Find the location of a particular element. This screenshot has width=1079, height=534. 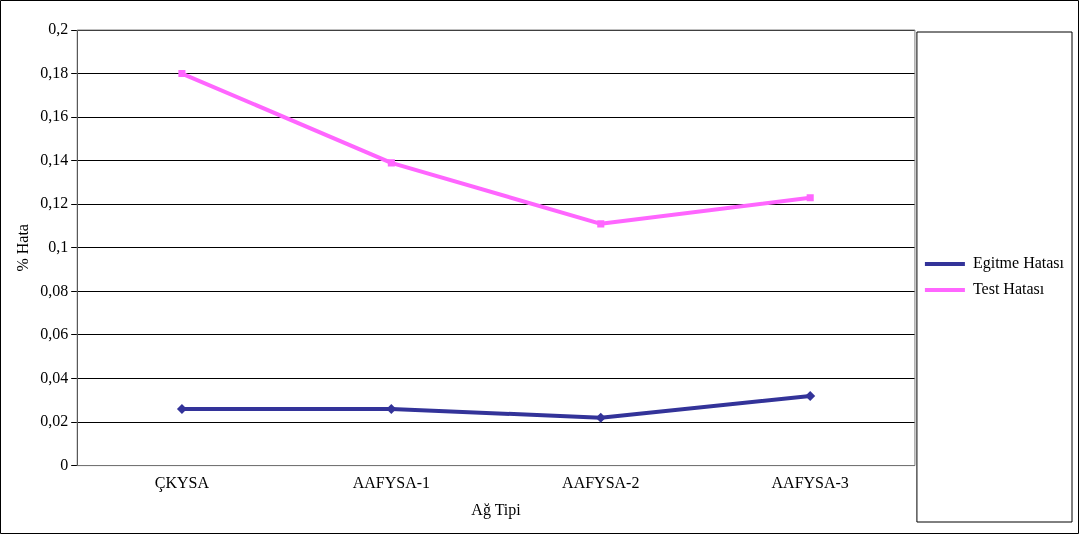

y-tick-label: 0,12 is located at coordinates (54, 203).